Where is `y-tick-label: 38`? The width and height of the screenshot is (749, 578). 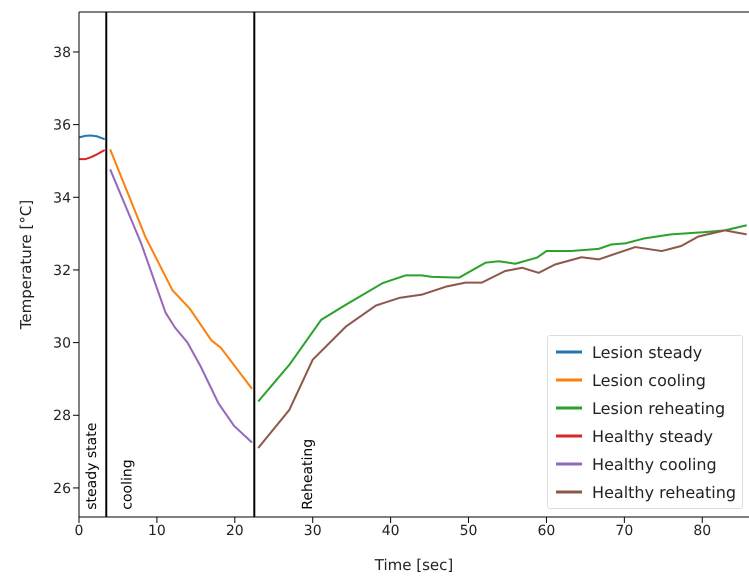 y-tick-label: 38 is located at coordinates (62, 52).